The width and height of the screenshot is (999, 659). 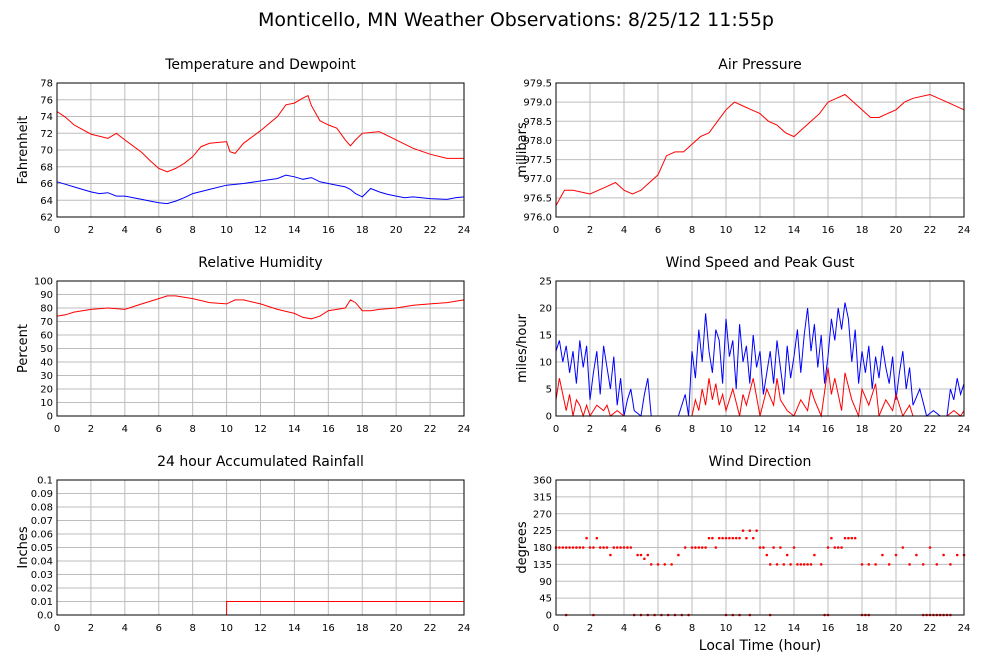 I want to click on y-tick-label: 80, so click(x=46, y=309).